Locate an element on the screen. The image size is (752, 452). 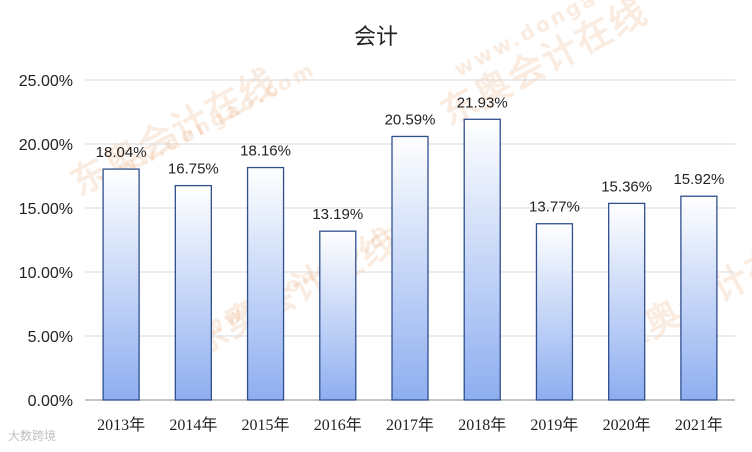
y-tick-label: 10.00% is located at coordinates (46, 273).